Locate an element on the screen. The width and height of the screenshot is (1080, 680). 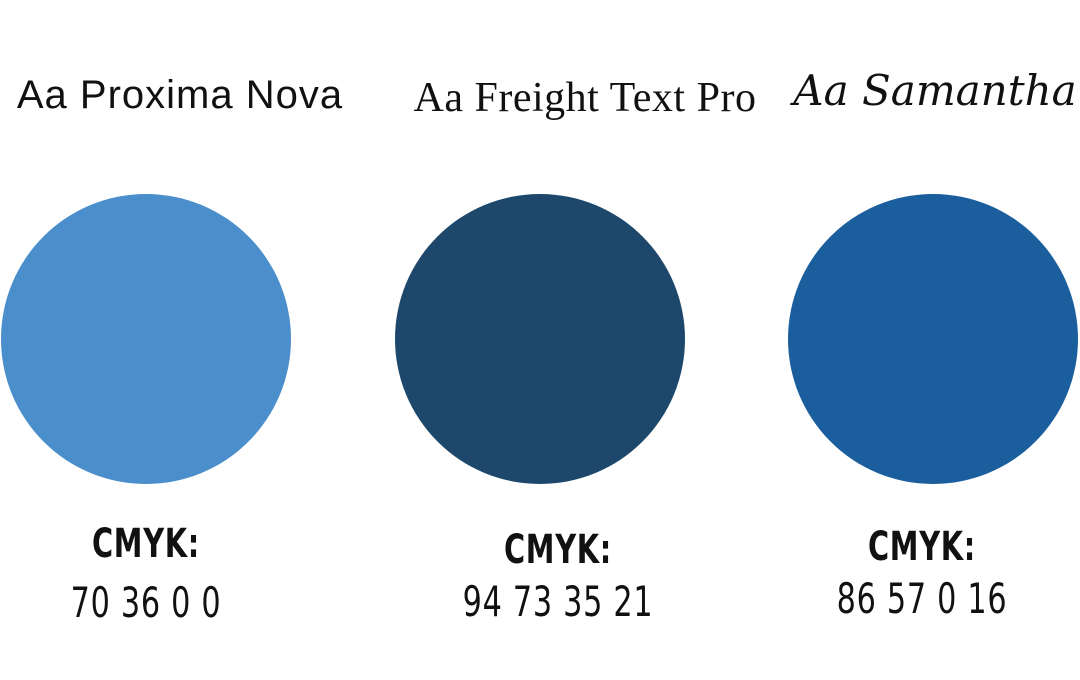
cmyk-value: 70 36 0 0 is located at coordinates (146, 602).